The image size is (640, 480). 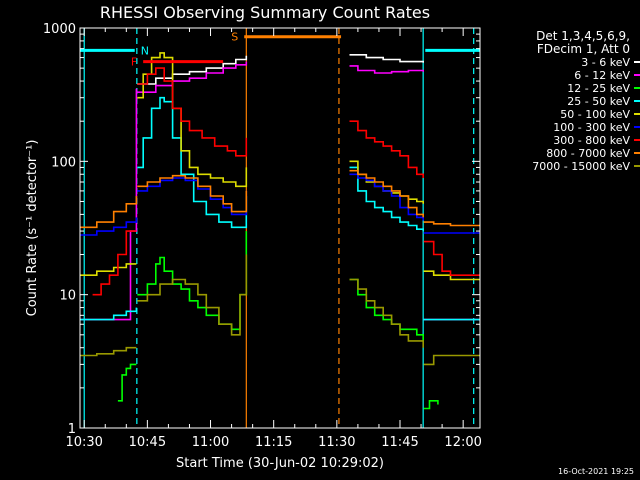 I want to click on footer-timestamp: 16-Oct-2021 19:25, so click(x=596, y=471).